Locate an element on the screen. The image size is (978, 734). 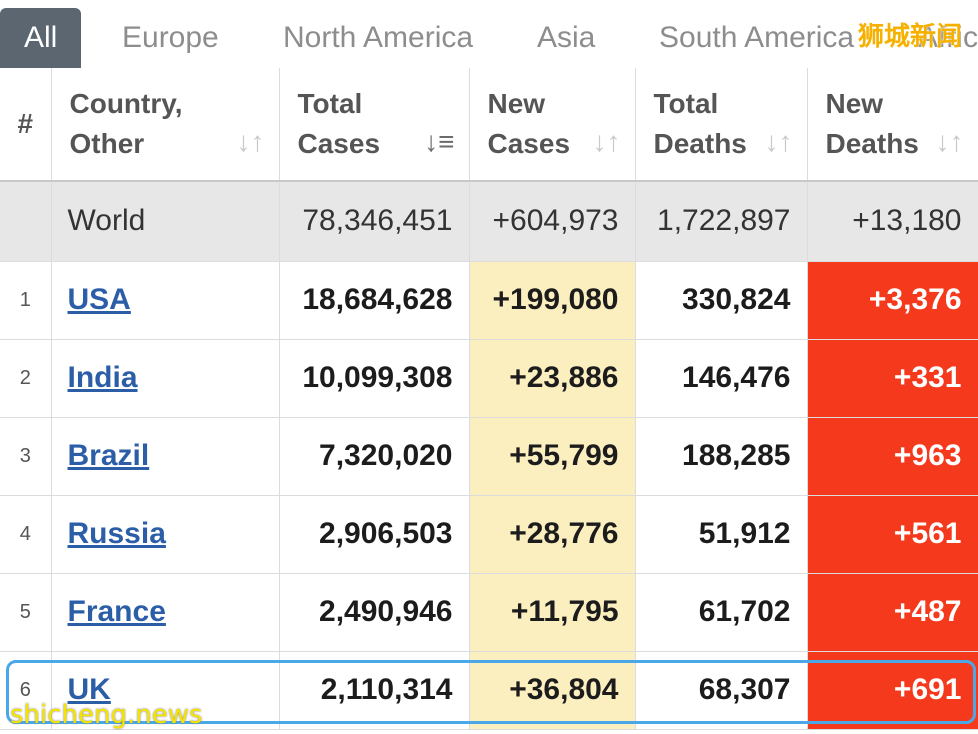
new-cases-cell: +604,973 is located at coordinates (552, 221).